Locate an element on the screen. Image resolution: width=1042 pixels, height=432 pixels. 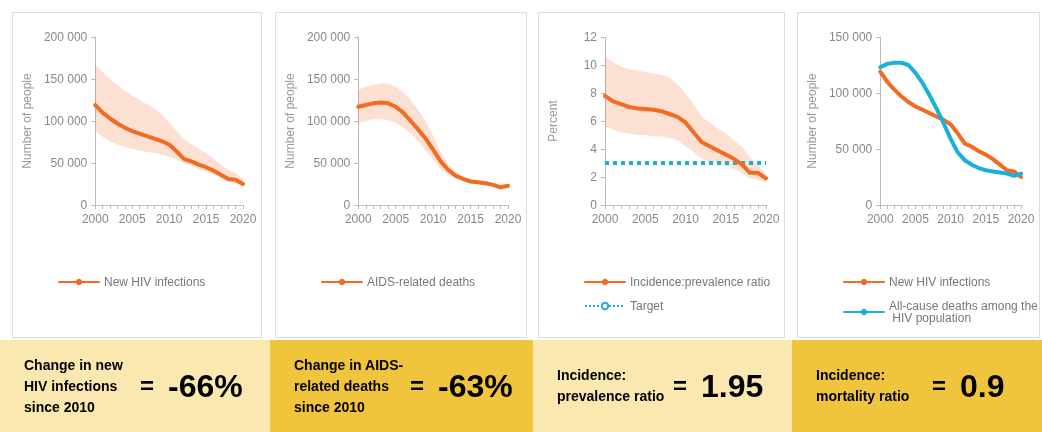
legend-label: Incidence:prevalence ratio is located at coordinates (700, 282).